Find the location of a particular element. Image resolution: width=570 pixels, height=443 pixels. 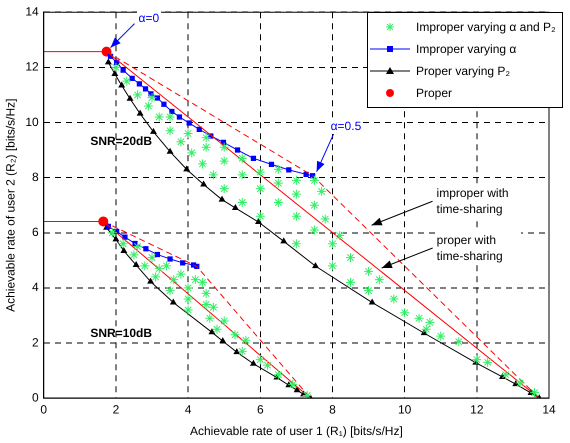

legend-label: Improper varying α and P₂ is located at coordinates (486, 27).